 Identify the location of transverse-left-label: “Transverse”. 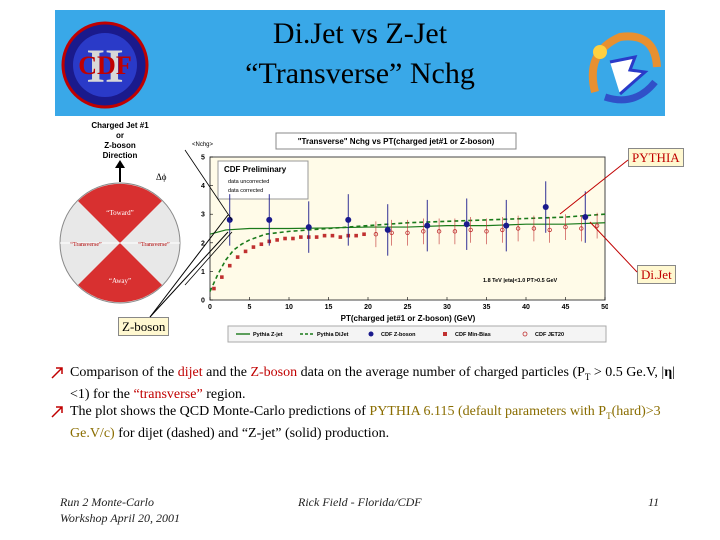
(86, 244).